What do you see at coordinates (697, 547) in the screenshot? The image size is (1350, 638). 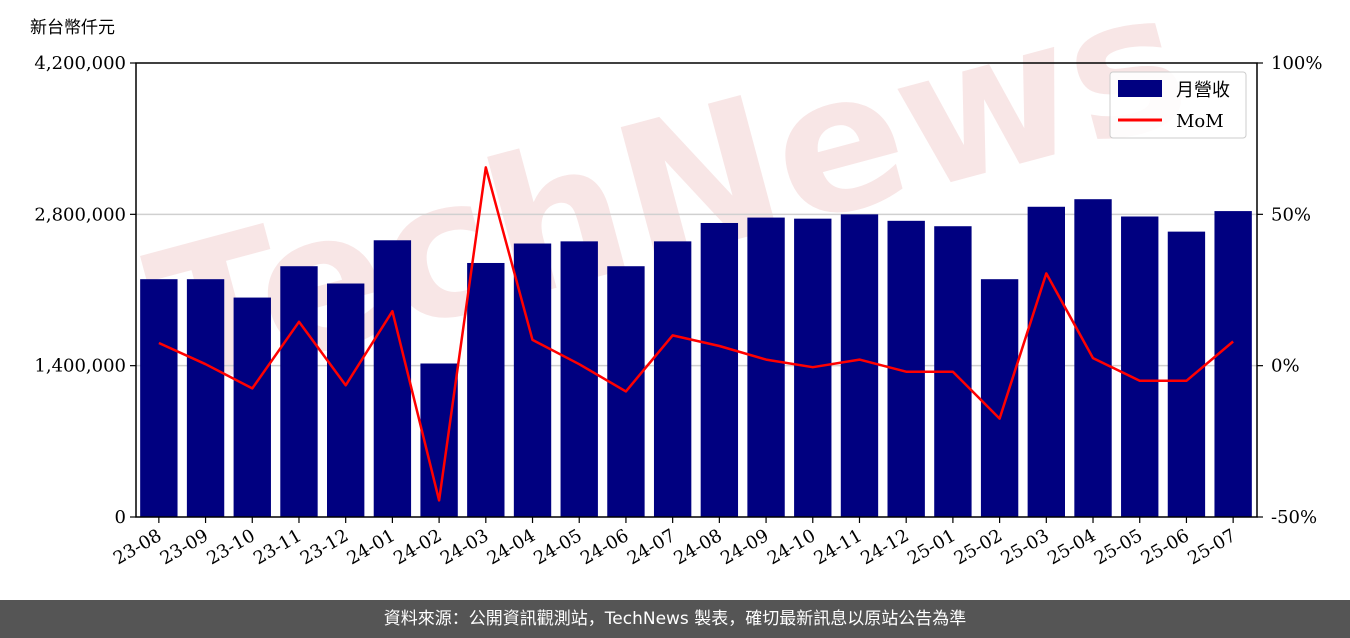 I see `x-tick-label: 24-08` at bounding box center [697, 547].